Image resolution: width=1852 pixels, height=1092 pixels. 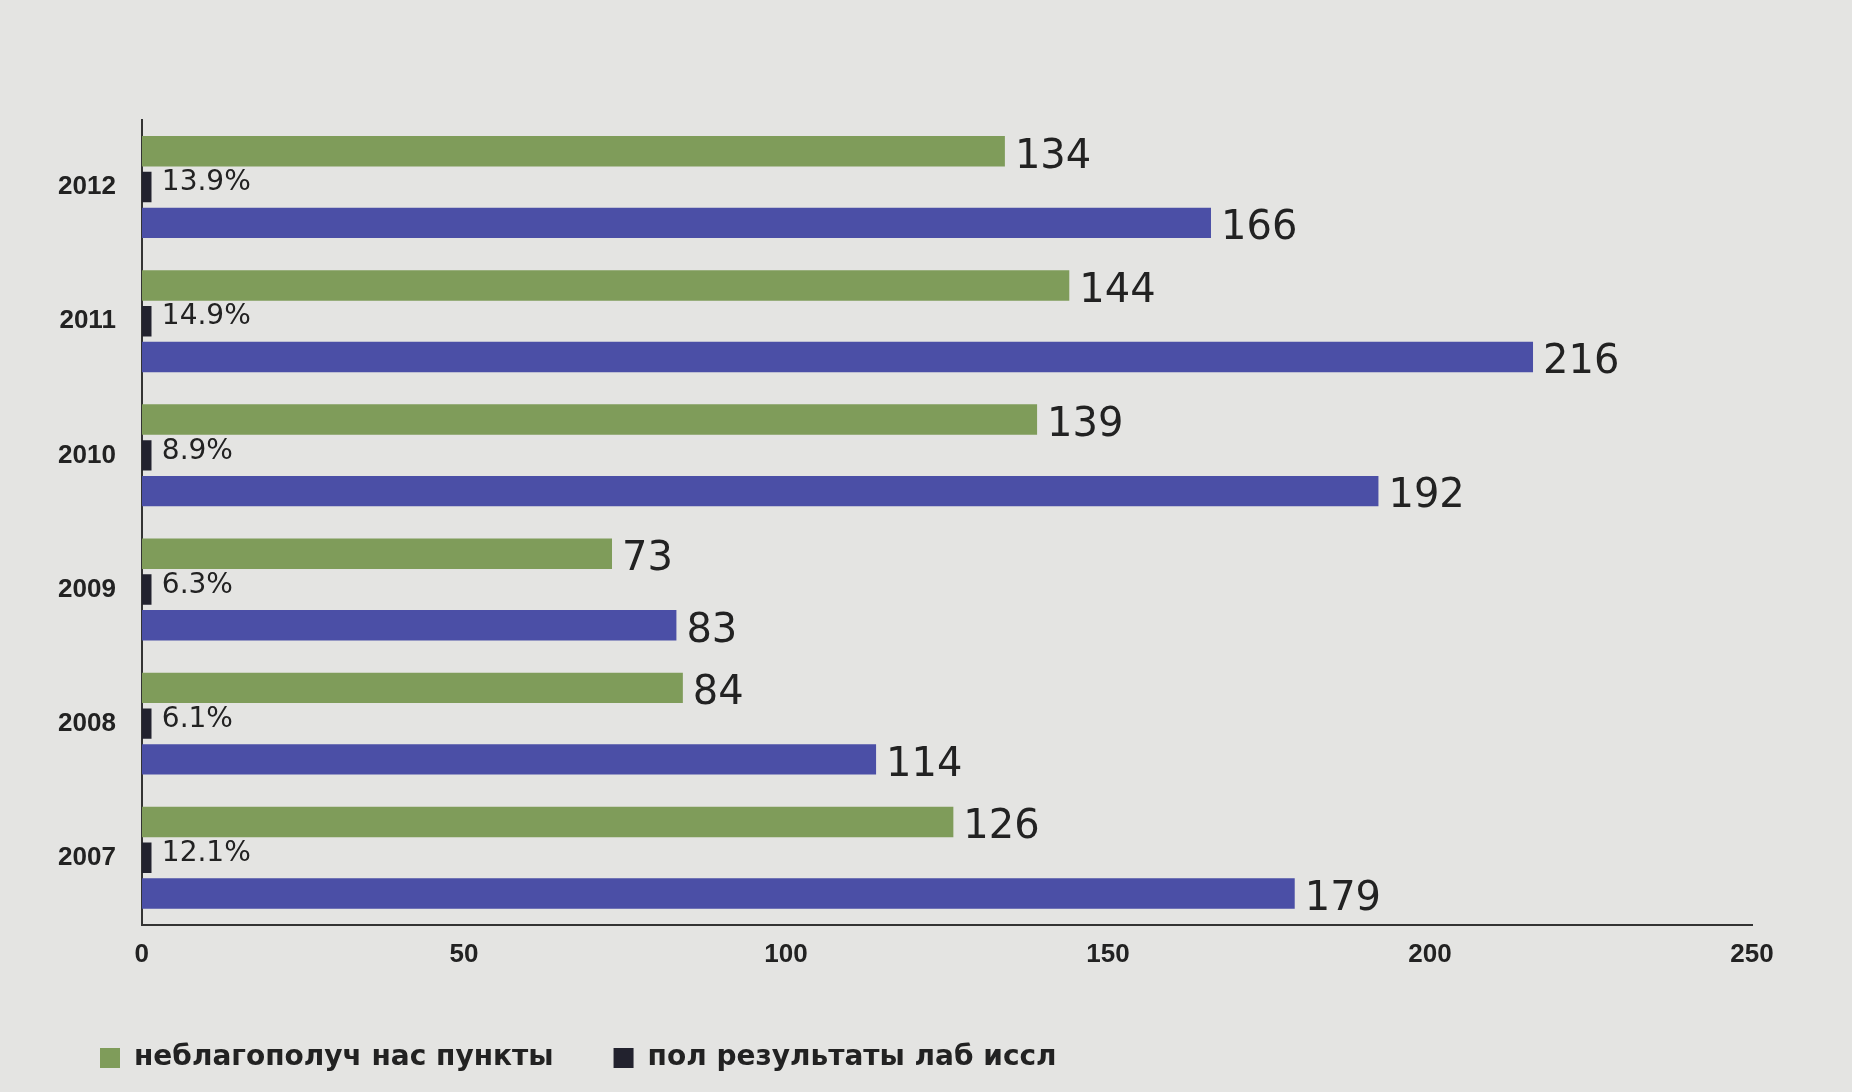 I want to click on data-label: 126, so click(x=1001, y=824).